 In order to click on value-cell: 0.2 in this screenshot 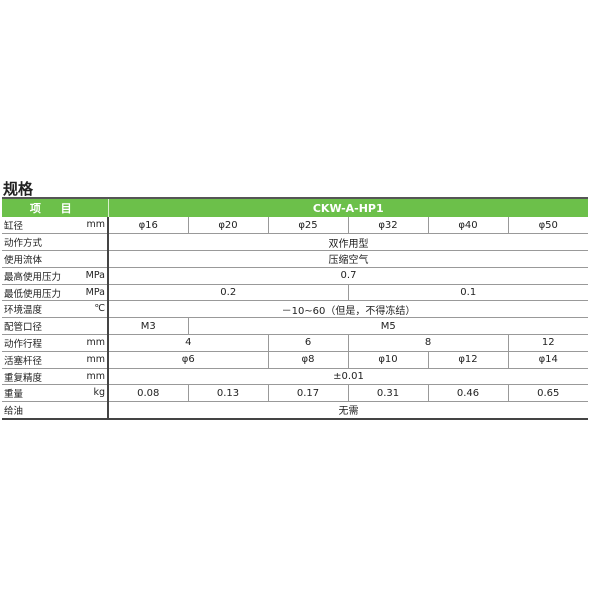, I will do `click(227, 293)`.